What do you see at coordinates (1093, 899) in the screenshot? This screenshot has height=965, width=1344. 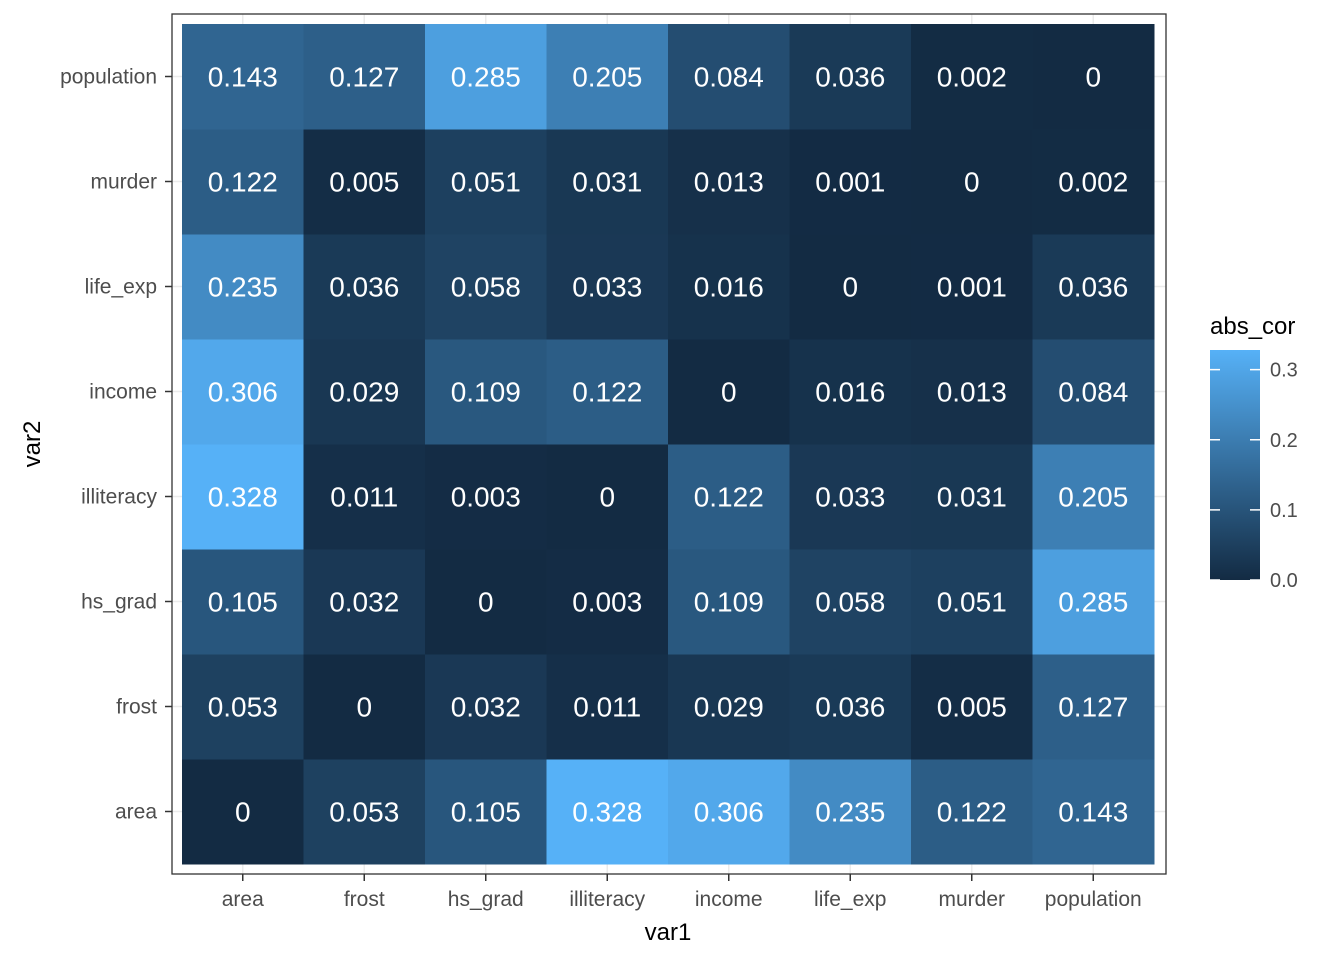 I see `x-tick-label: population` at bounding box center [1093, 899].